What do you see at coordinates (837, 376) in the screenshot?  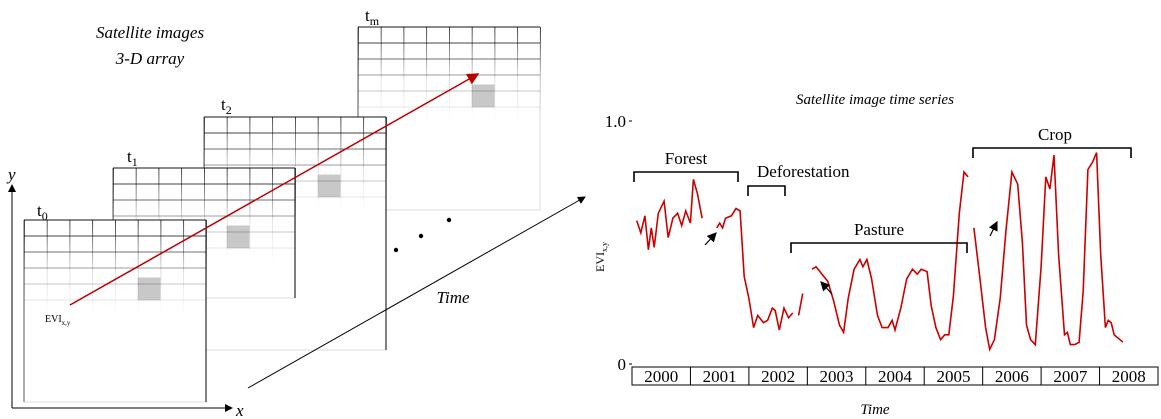 I see `year-label: 2003` at bounding box center [837, 376].